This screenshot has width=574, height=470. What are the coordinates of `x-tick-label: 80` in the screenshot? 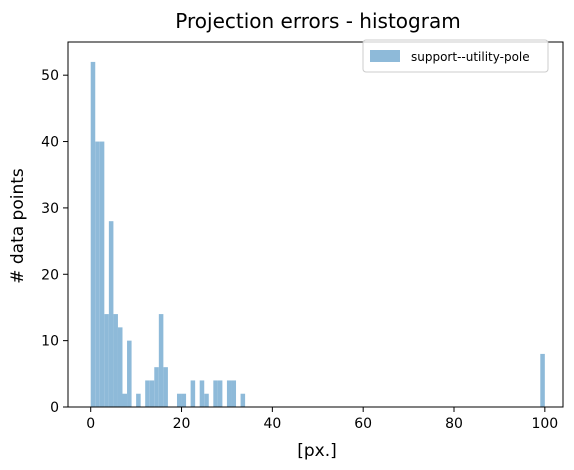 It's located at (454, 424).